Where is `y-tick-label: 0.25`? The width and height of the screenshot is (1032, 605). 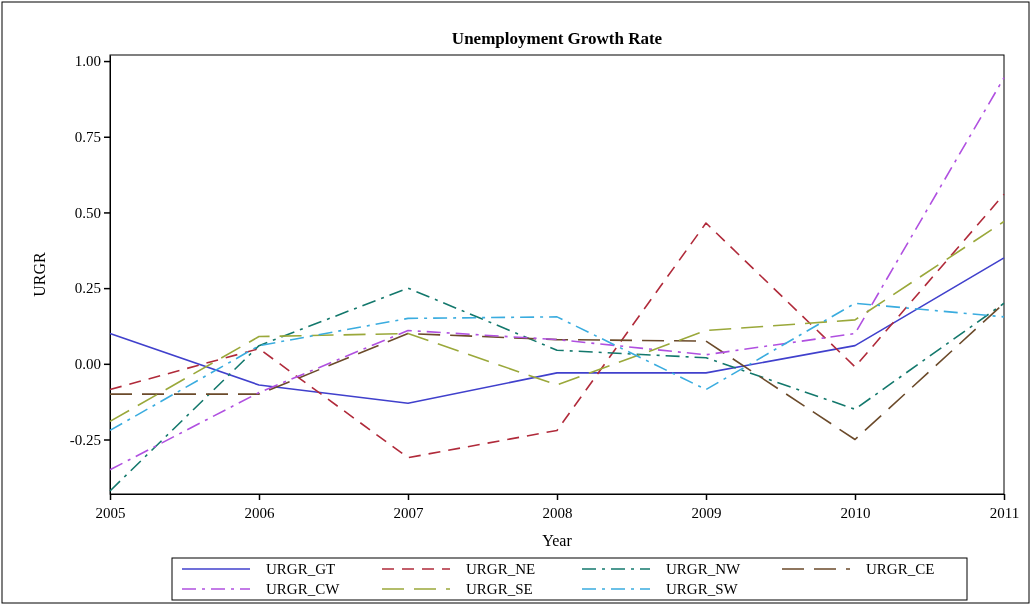 y-tick-label: 0.25 is located at coordinates (87, 288).